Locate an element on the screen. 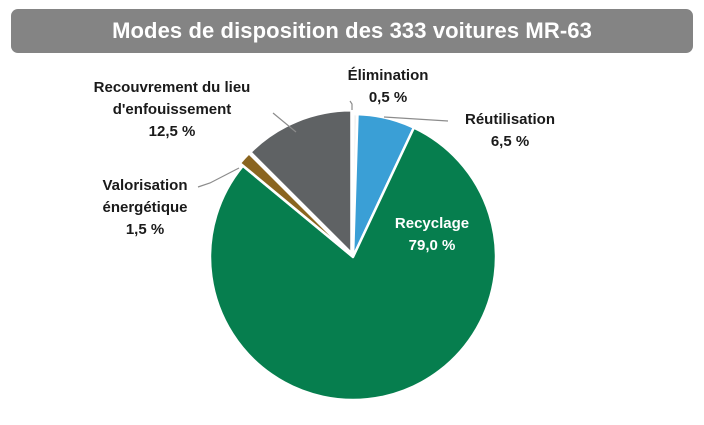 The width and height of the screenshot is (704, 425). slice-label-line: 0,5 % is located at coordinates (388, 97).